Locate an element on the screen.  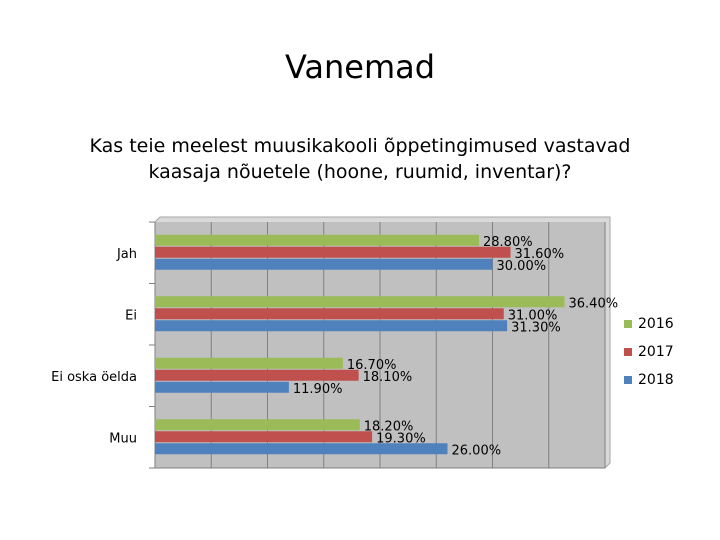
data-label-2017-1: 31.00% is located at coordinates (533, 315).